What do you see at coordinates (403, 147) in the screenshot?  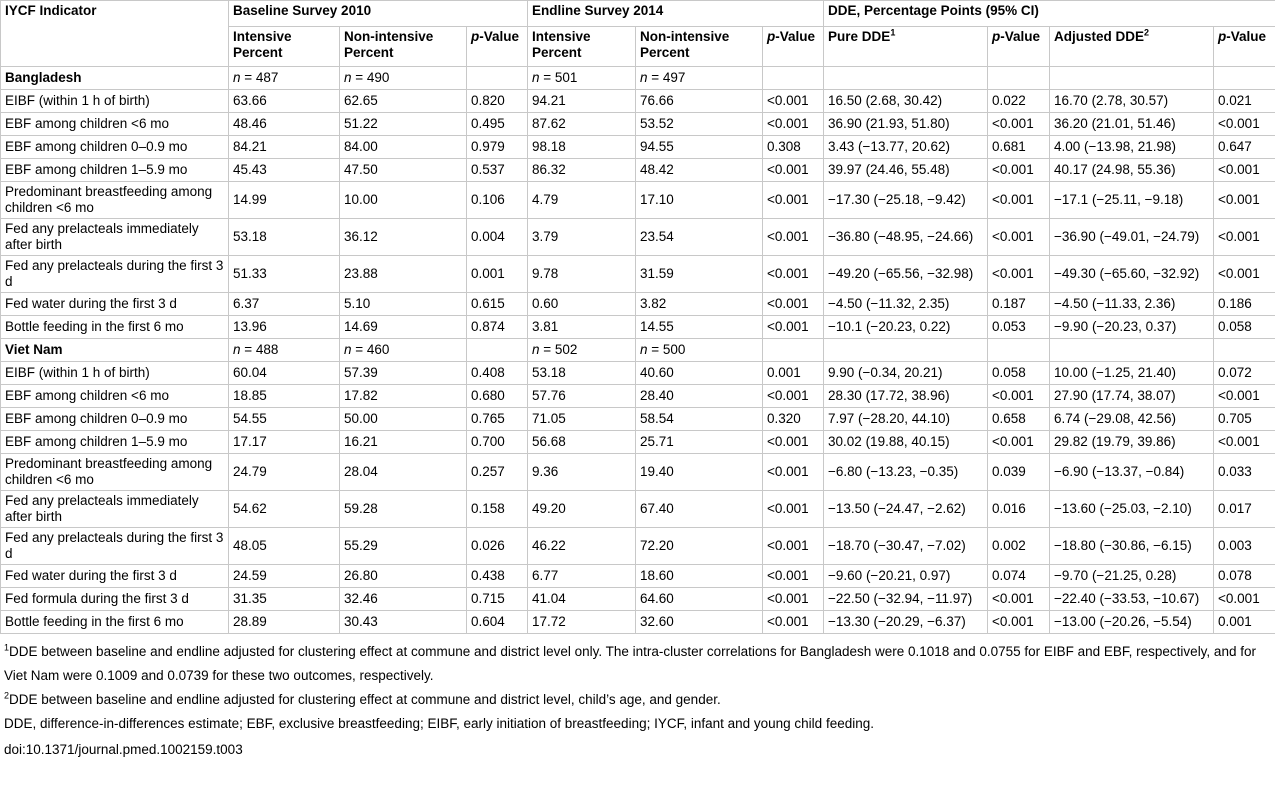 I see `value-cell: 84.00` at bounding box center [403, 147].